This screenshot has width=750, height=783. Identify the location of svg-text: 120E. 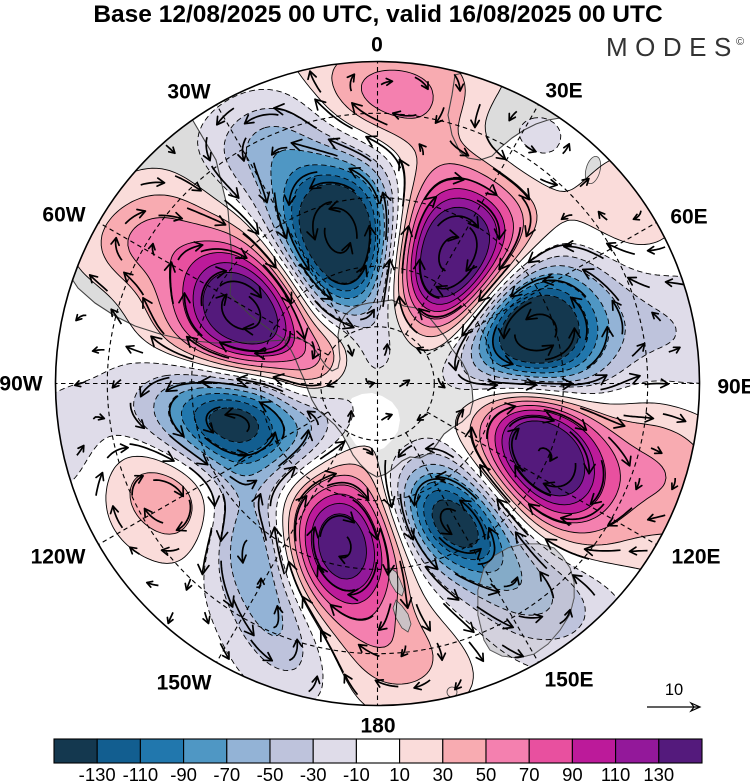
(695, 557).